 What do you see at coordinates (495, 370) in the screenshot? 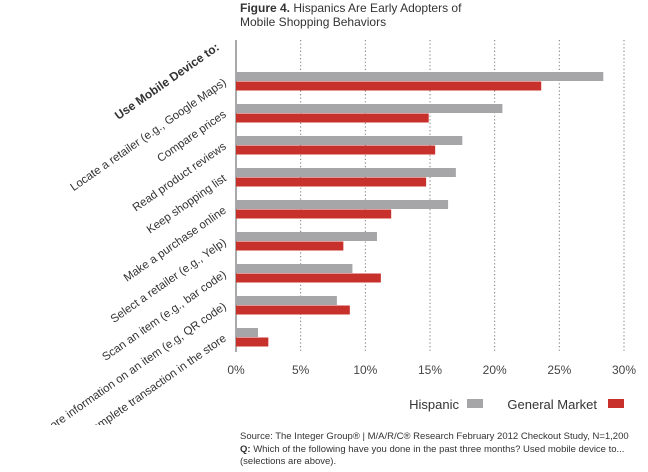
I see `x-tick-label: 20%` at bounding box center [495, 370].